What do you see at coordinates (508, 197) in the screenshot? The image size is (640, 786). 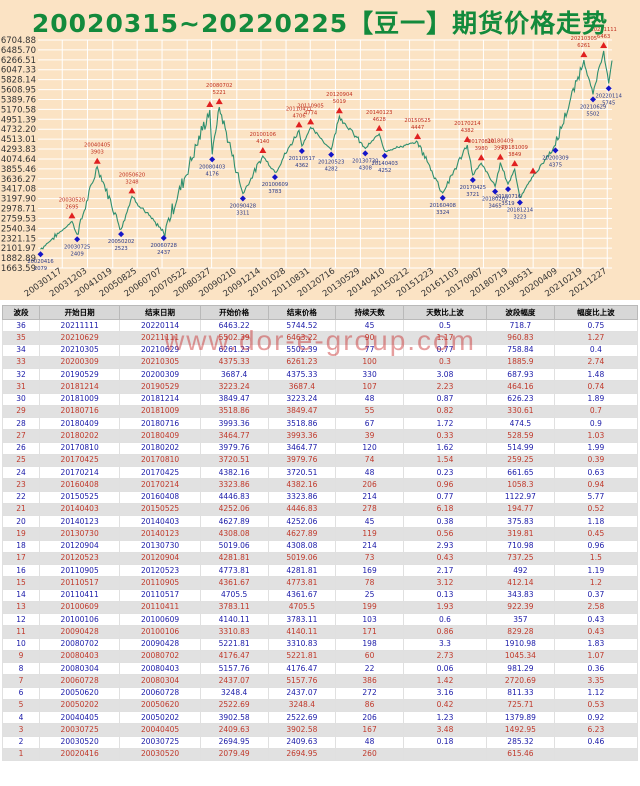 I see `point-label: 20180716` at bounding box center [508, 197].